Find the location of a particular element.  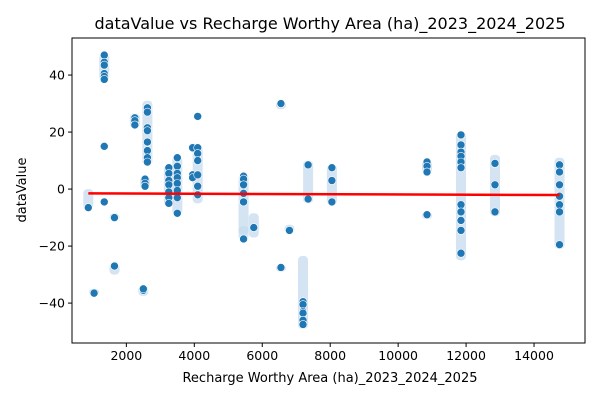

y-axis-label: dataValue is located at coordinates (22, 190).